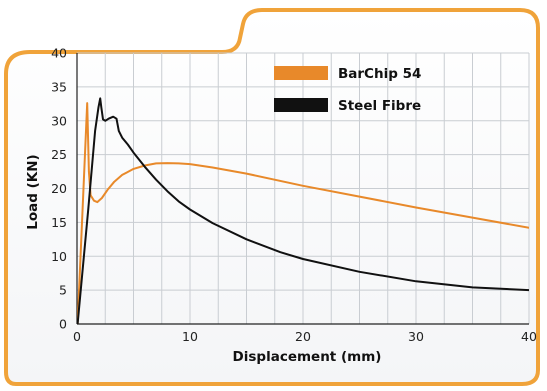  What do you see at coordinates (347, 90) in the screenshot?
I see `legend: BarChip 54 Steel Fibre` at bounding box center [347, 90].